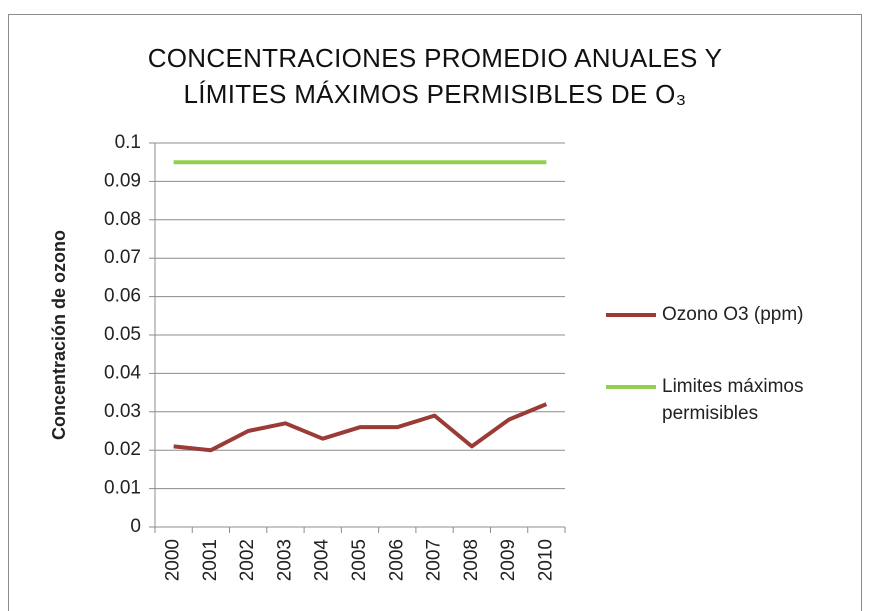 This screenshot has width=872, height=611. I want to click on y-tick-label: 0.1, so click(128, 142).